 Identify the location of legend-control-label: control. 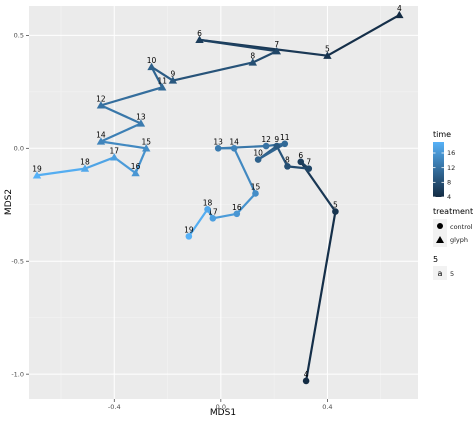
(461, 227).